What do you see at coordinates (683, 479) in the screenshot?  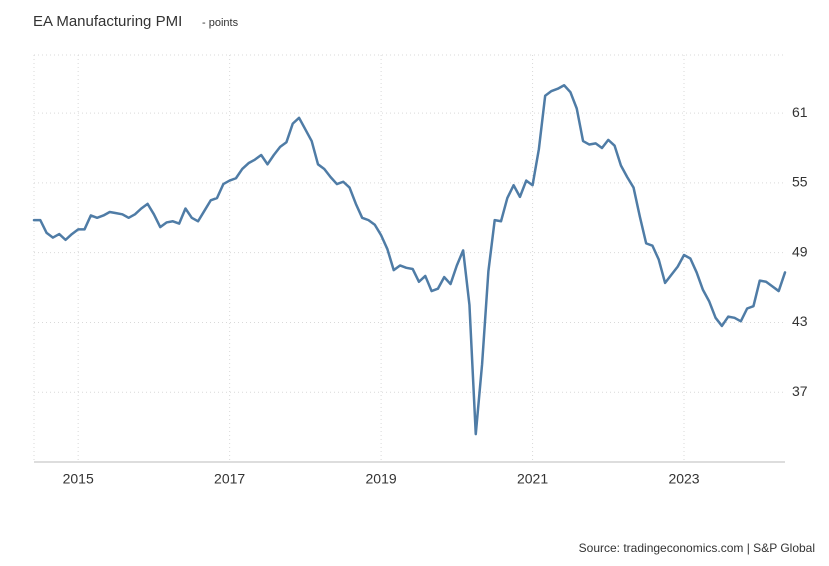 I see `x-tick-label: 2023` at bounding box center [683, 479].